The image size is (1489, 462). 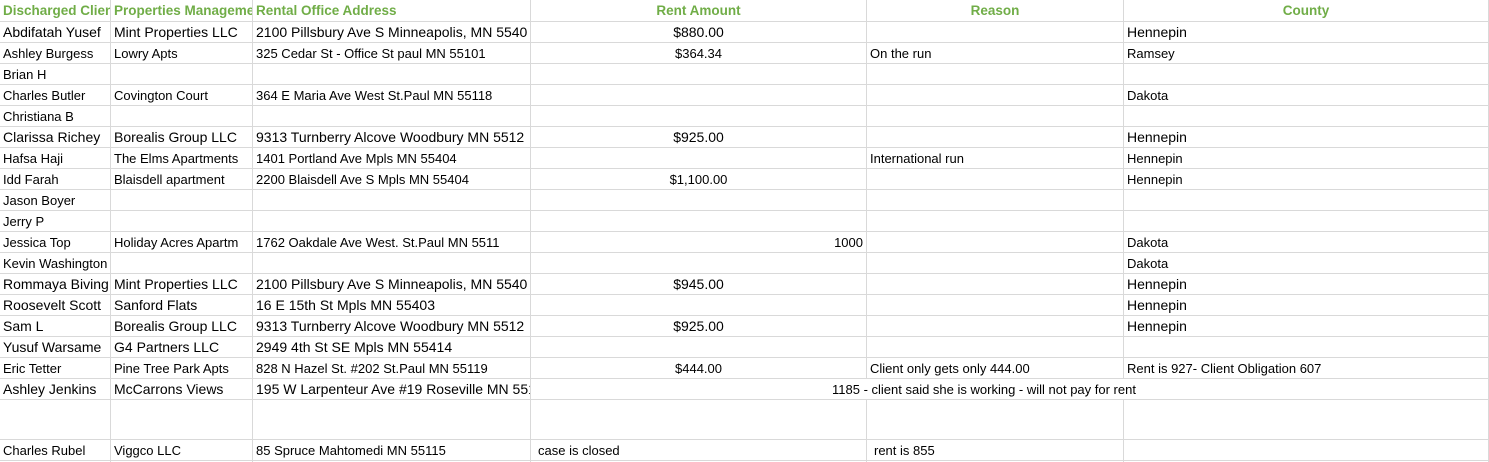 What do you see at coordinates (392, 326) in the screenshot?
I see `cell-address: 9313 Turnberry Alcove Woodbury MN 5512` at bounding box center [392, 326].